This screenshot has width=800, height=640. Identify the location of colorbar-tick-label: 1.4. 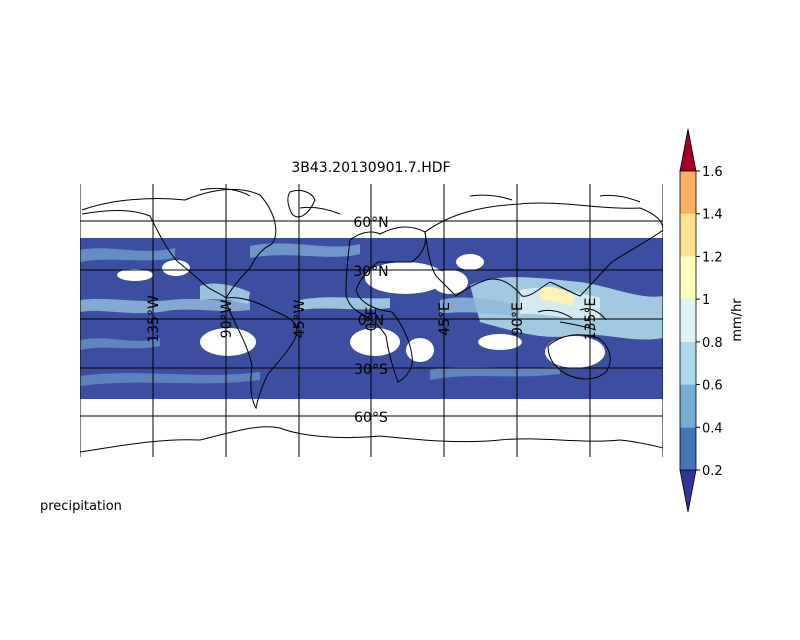
(712, 215).